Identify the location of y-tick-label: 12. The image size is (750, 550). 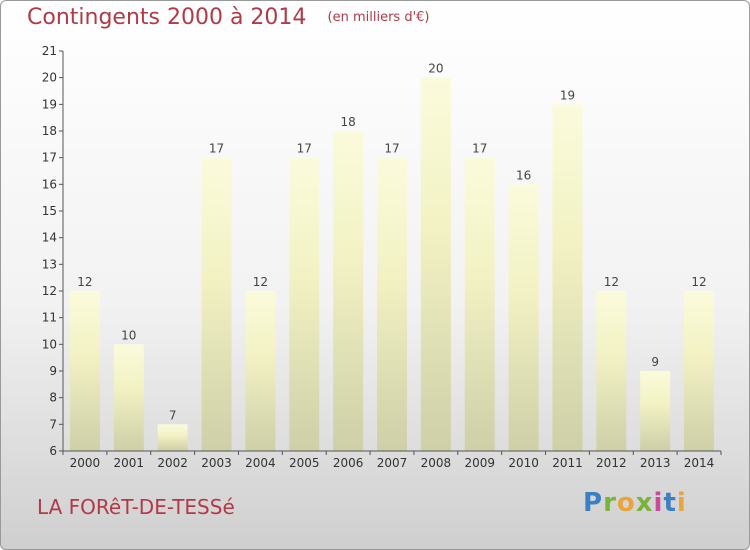
(49, 291).